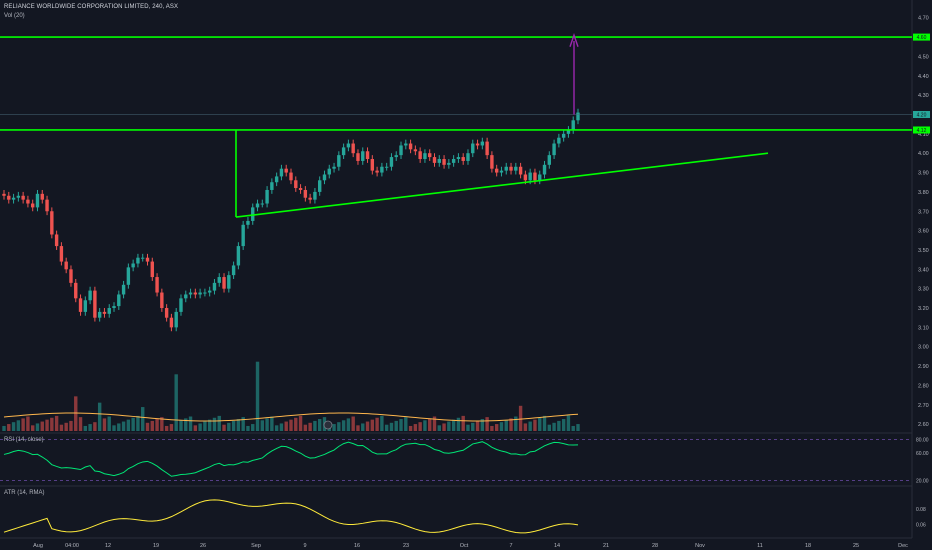  What do you see at coordinates (24, 440) in the screenshot?
I see `rsi-indicator-label: RSI (14, close)` at bounding box center [24, 440].